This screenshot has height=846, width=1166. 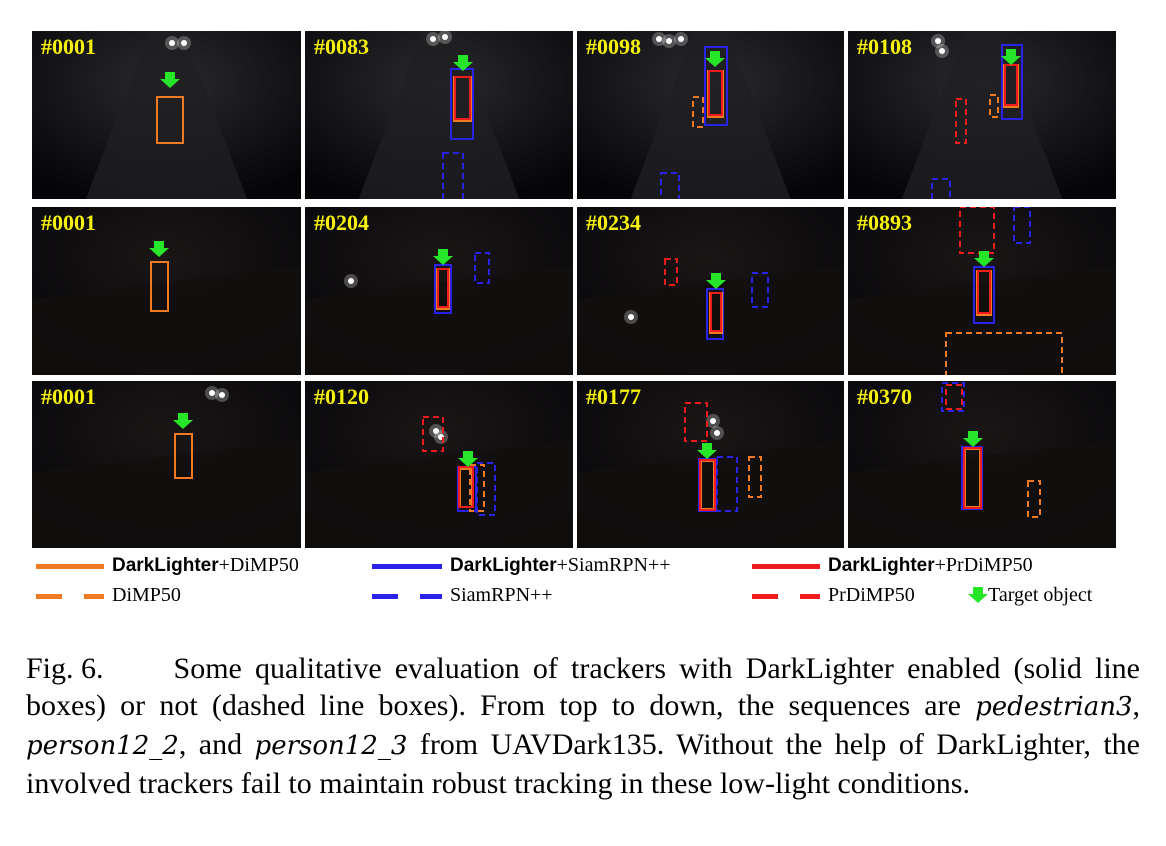 What do you see at coordinates (102, 746) in the screenshot?
I see `sequence-name-2: person12_2` at bounding box center [102, 746].